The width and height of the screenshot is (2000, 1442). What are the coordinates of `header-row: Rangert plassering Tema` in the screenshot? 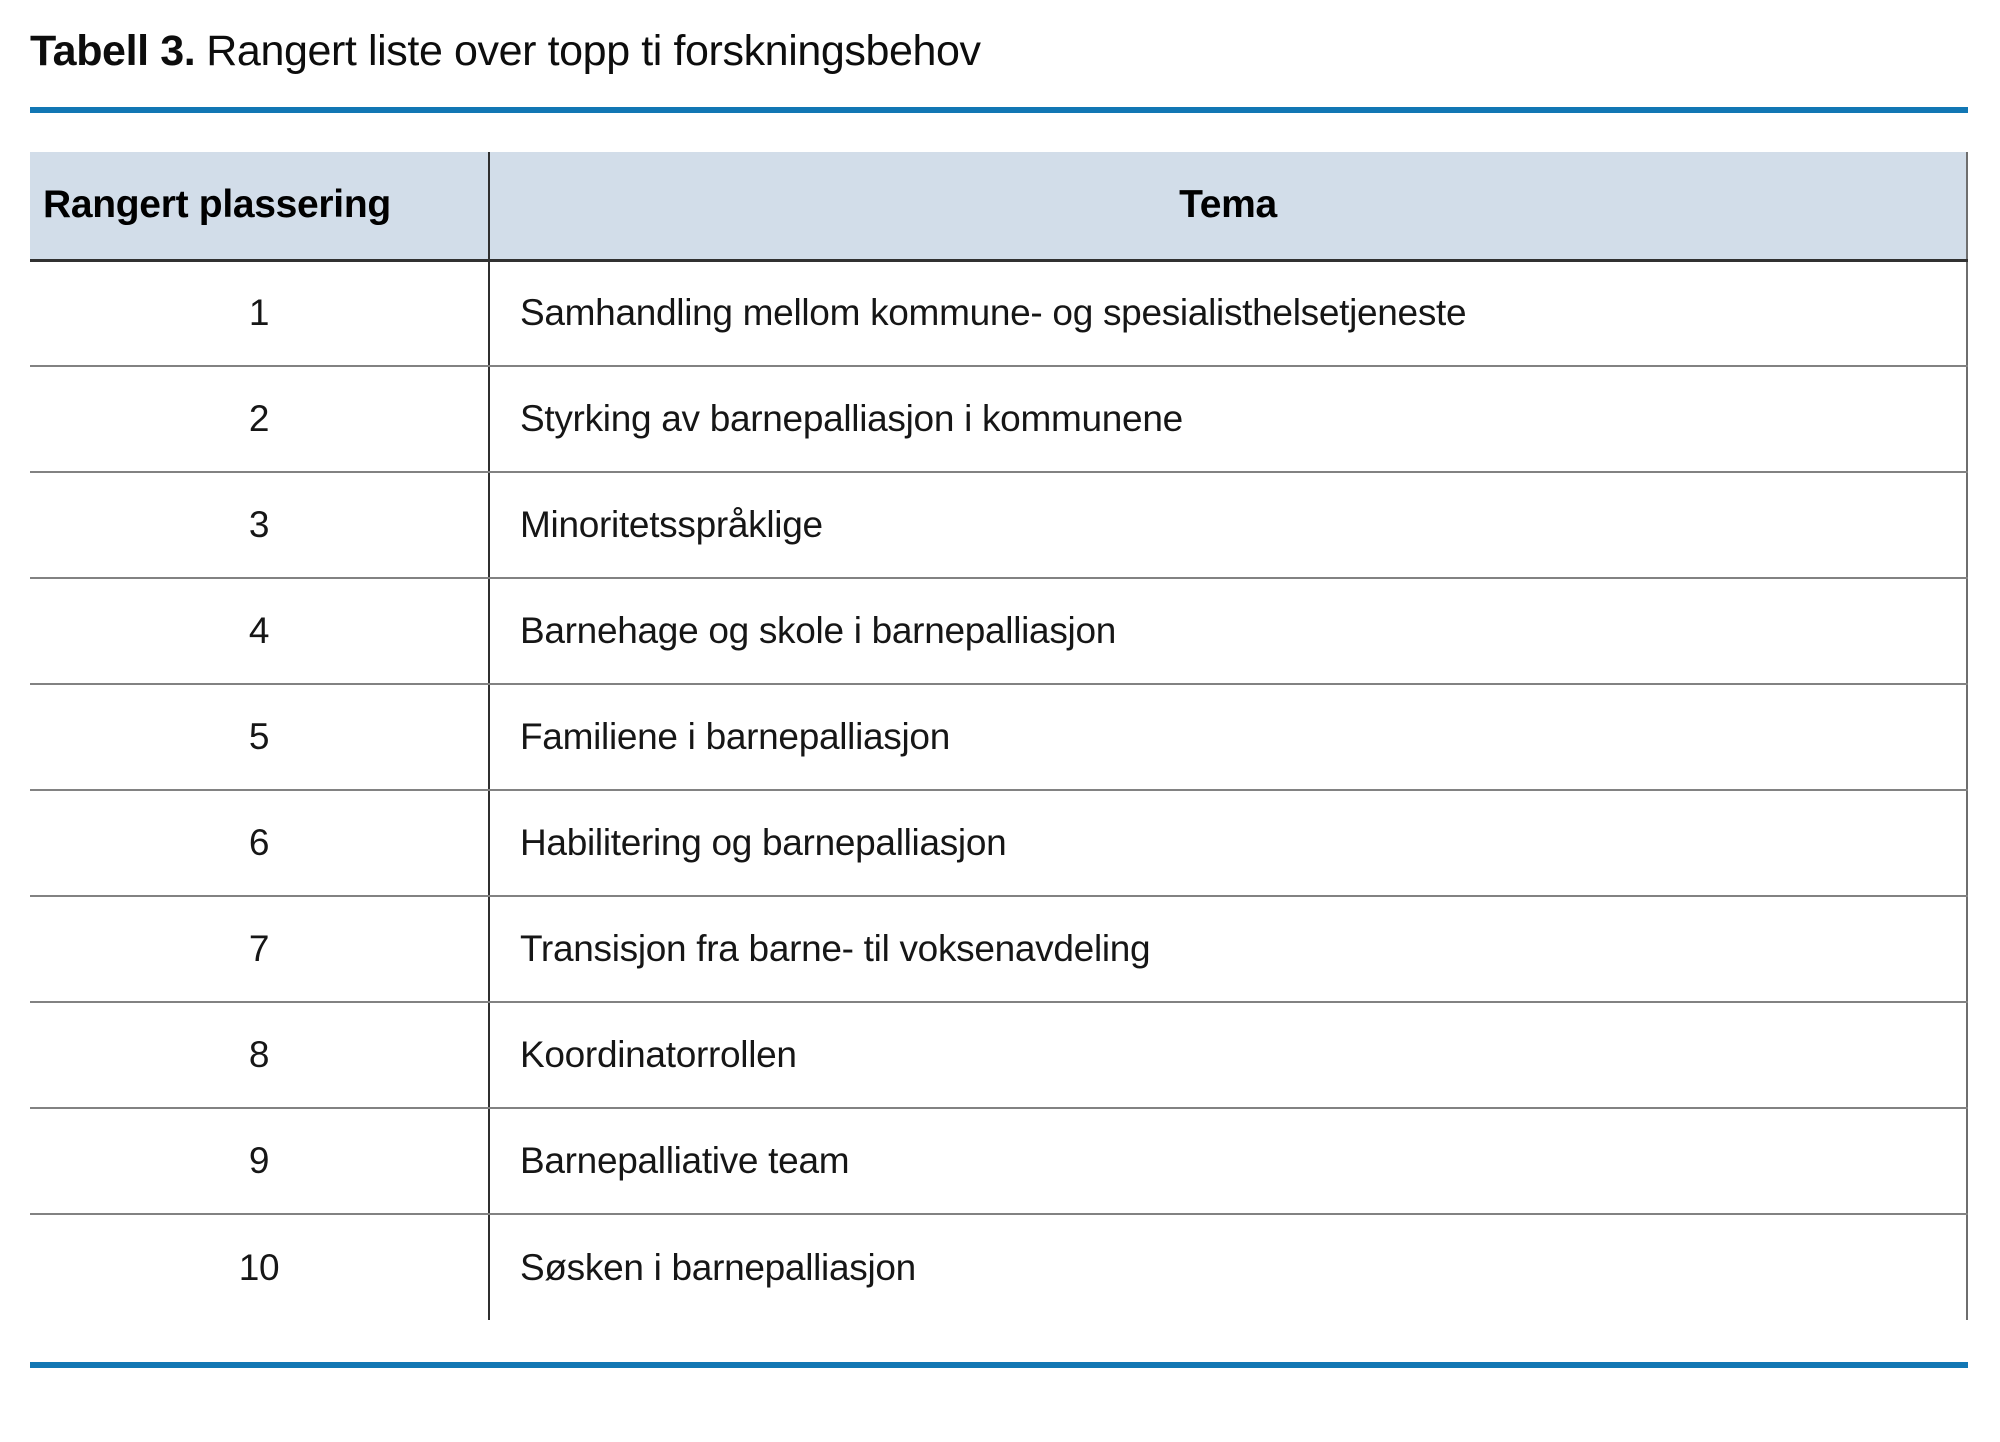 It's located at (999, 207).